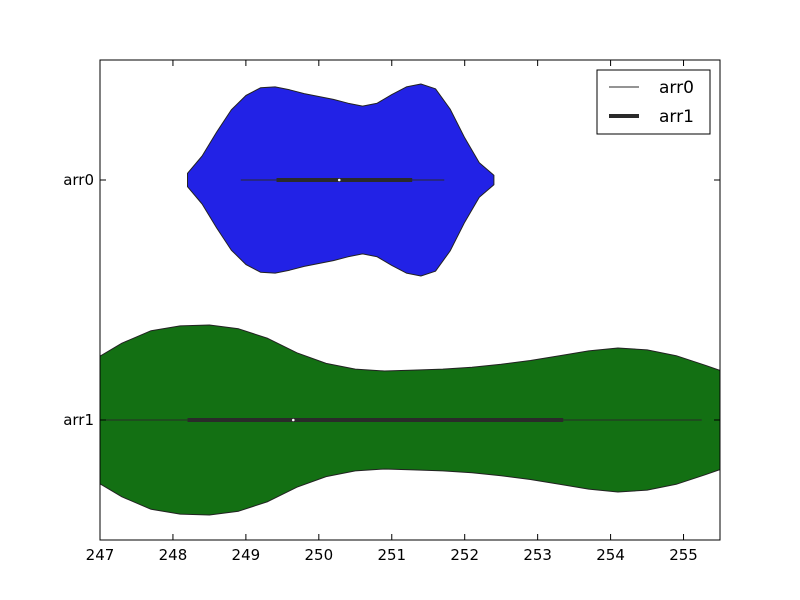  What do you see at coordinates (293, 420) in the screenshot?
I see `median-arr1` at bounding box center [293, 420].